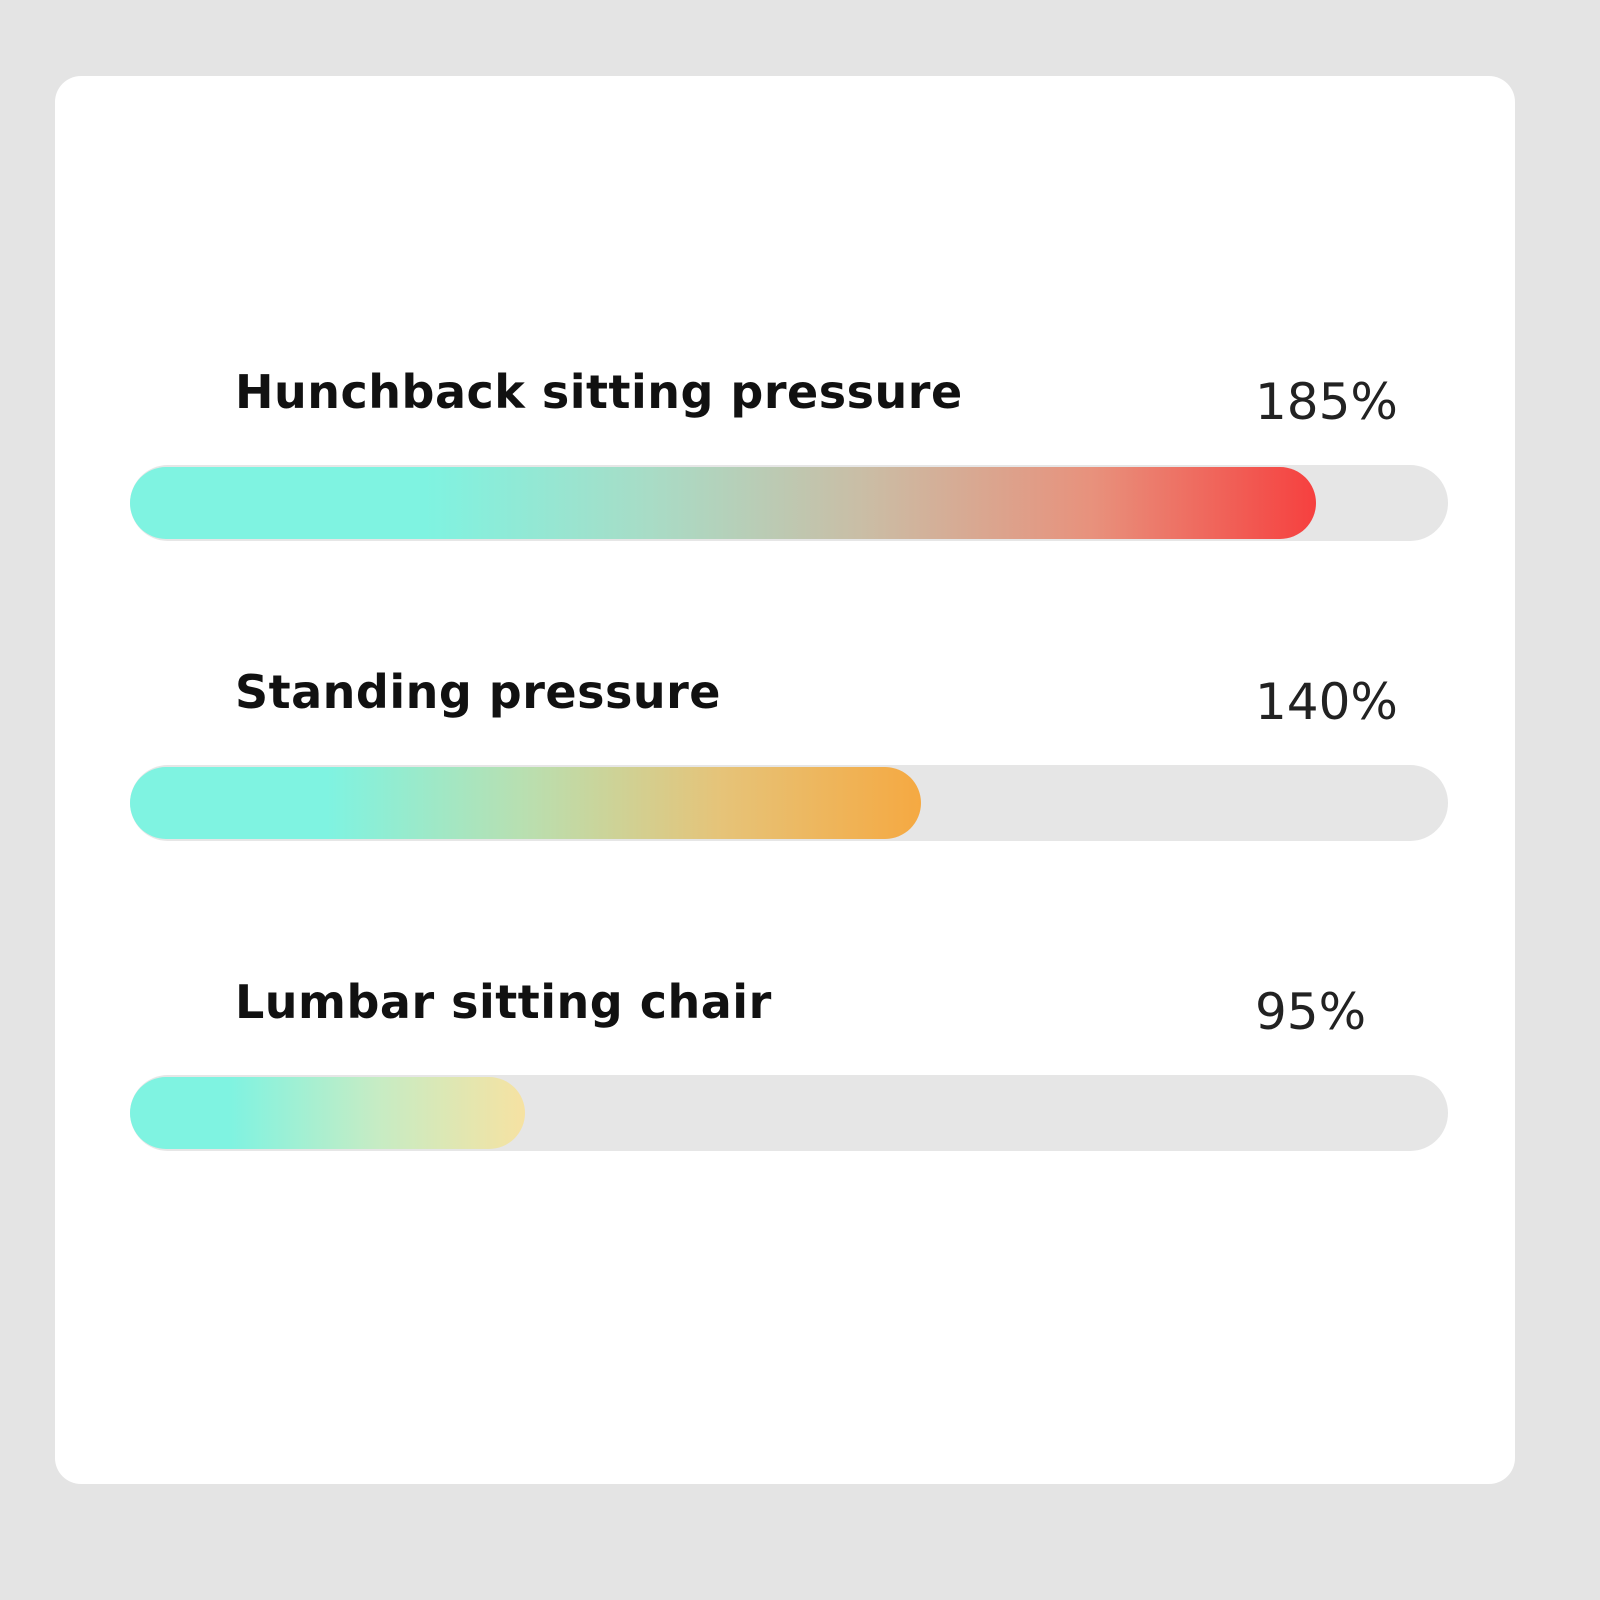 This screenshot has height=1600, width=1600. What do you see at coordinates (1326, 702) in the screenshot?
I see `bar-value-label: 140%` at bounding box center [1326, 702].